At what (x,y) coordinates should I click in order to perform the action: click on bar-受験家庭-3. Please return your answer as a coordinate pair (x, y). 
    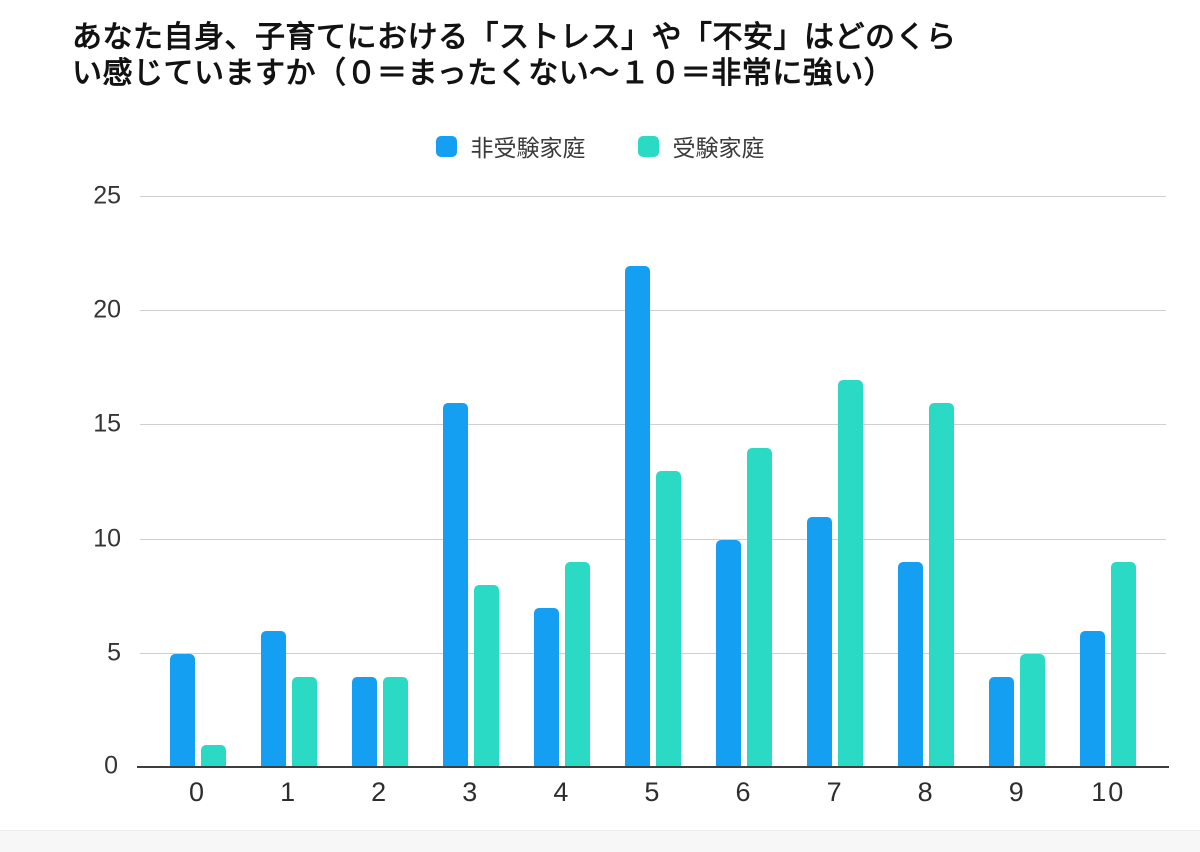
    Looking at the image, I should click on (486, 676).